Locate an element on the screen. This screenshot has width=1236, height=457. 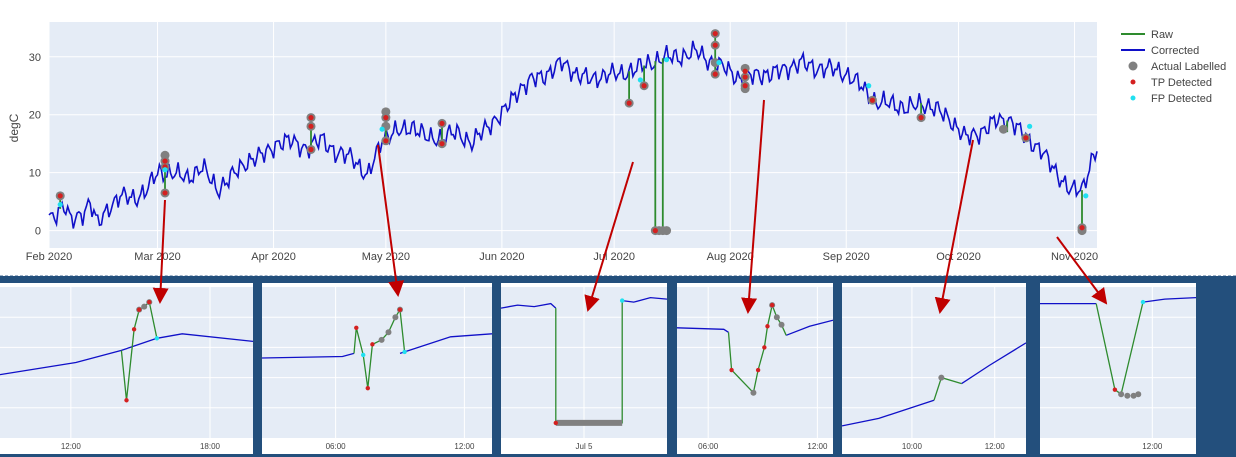
x-tick-label: May 2020 is located at coordinates (386, 257).